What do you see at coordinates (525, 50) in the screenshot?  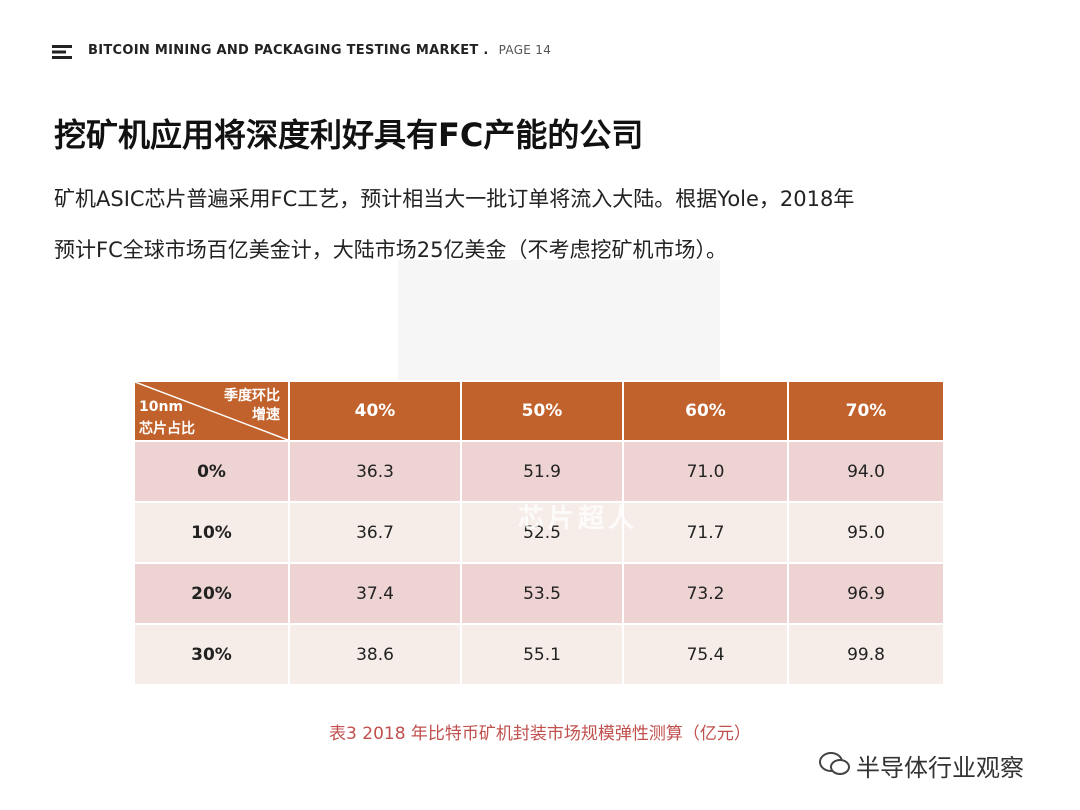 I see `page-number: PAGE 14` at bounding box center [525, 50].